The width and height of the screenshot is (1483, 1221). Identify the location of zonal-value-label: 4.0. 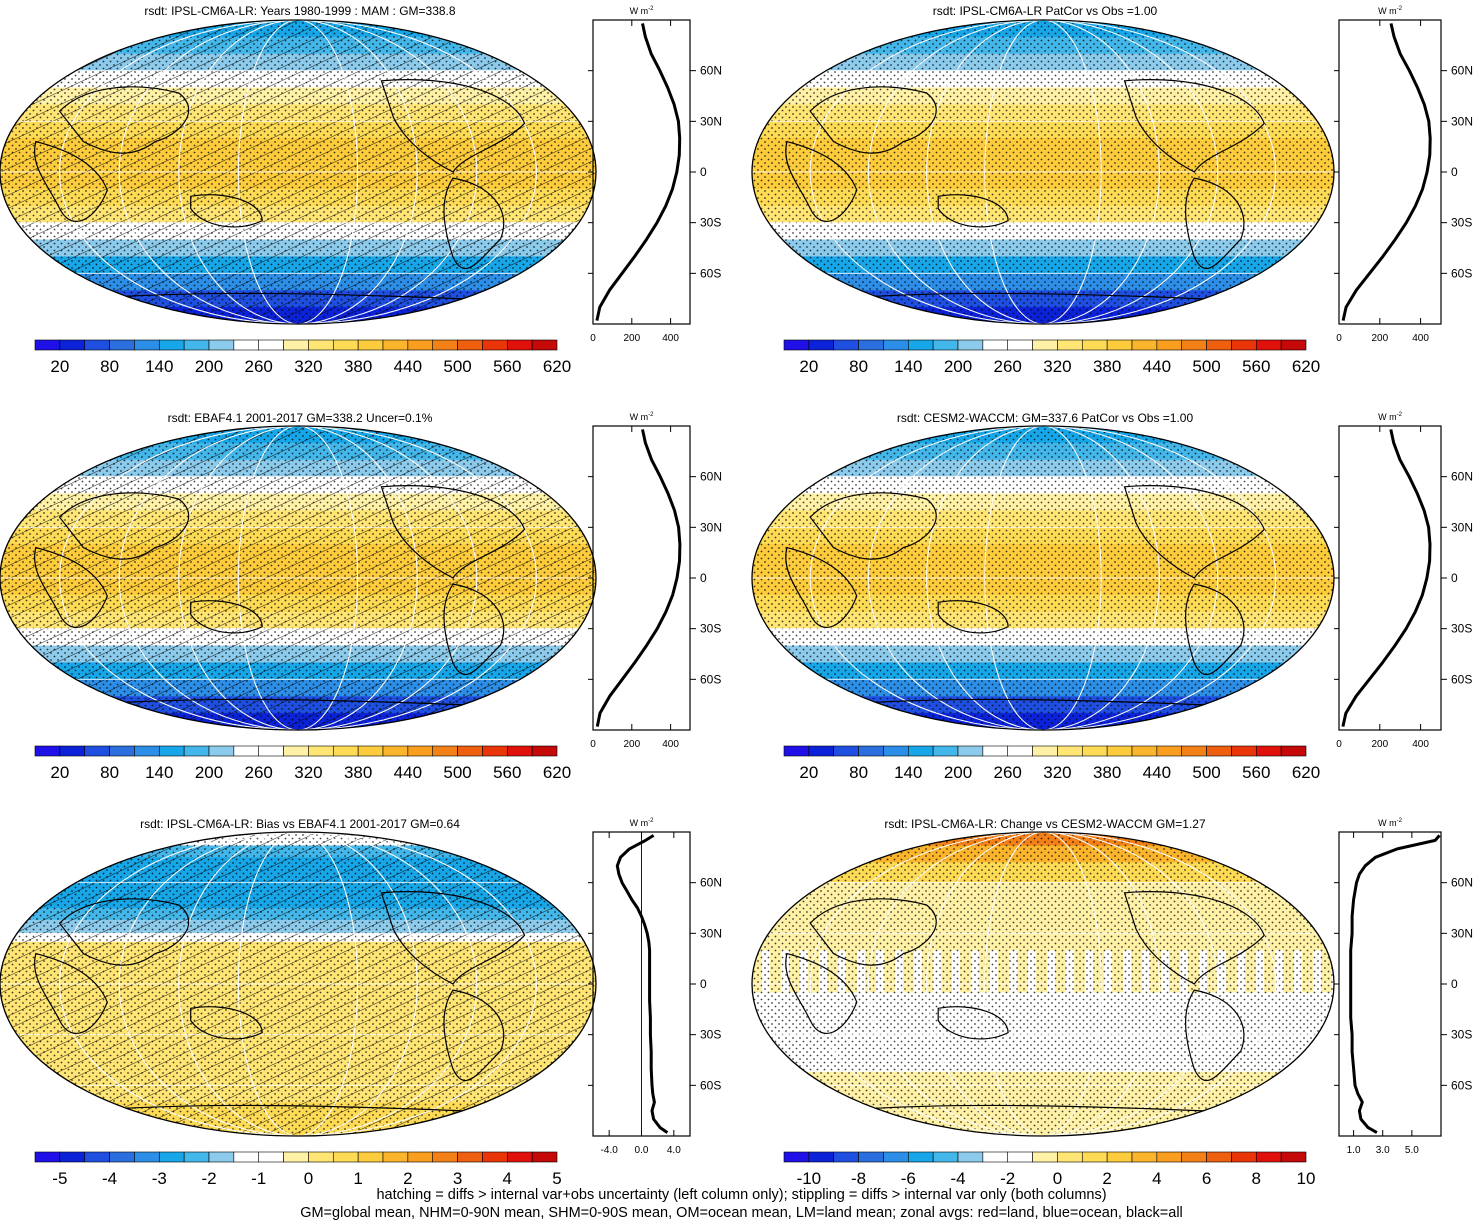
(674, 1150).